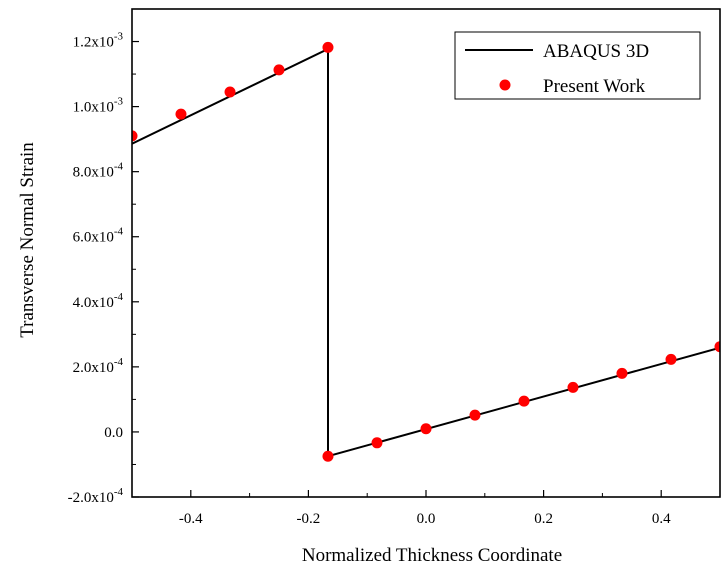 The height and width of the screenshot is (575, 722). Describe the element at coordinates (505, 85) in the screenshot. I see `legend-marker-swatch` at that location.